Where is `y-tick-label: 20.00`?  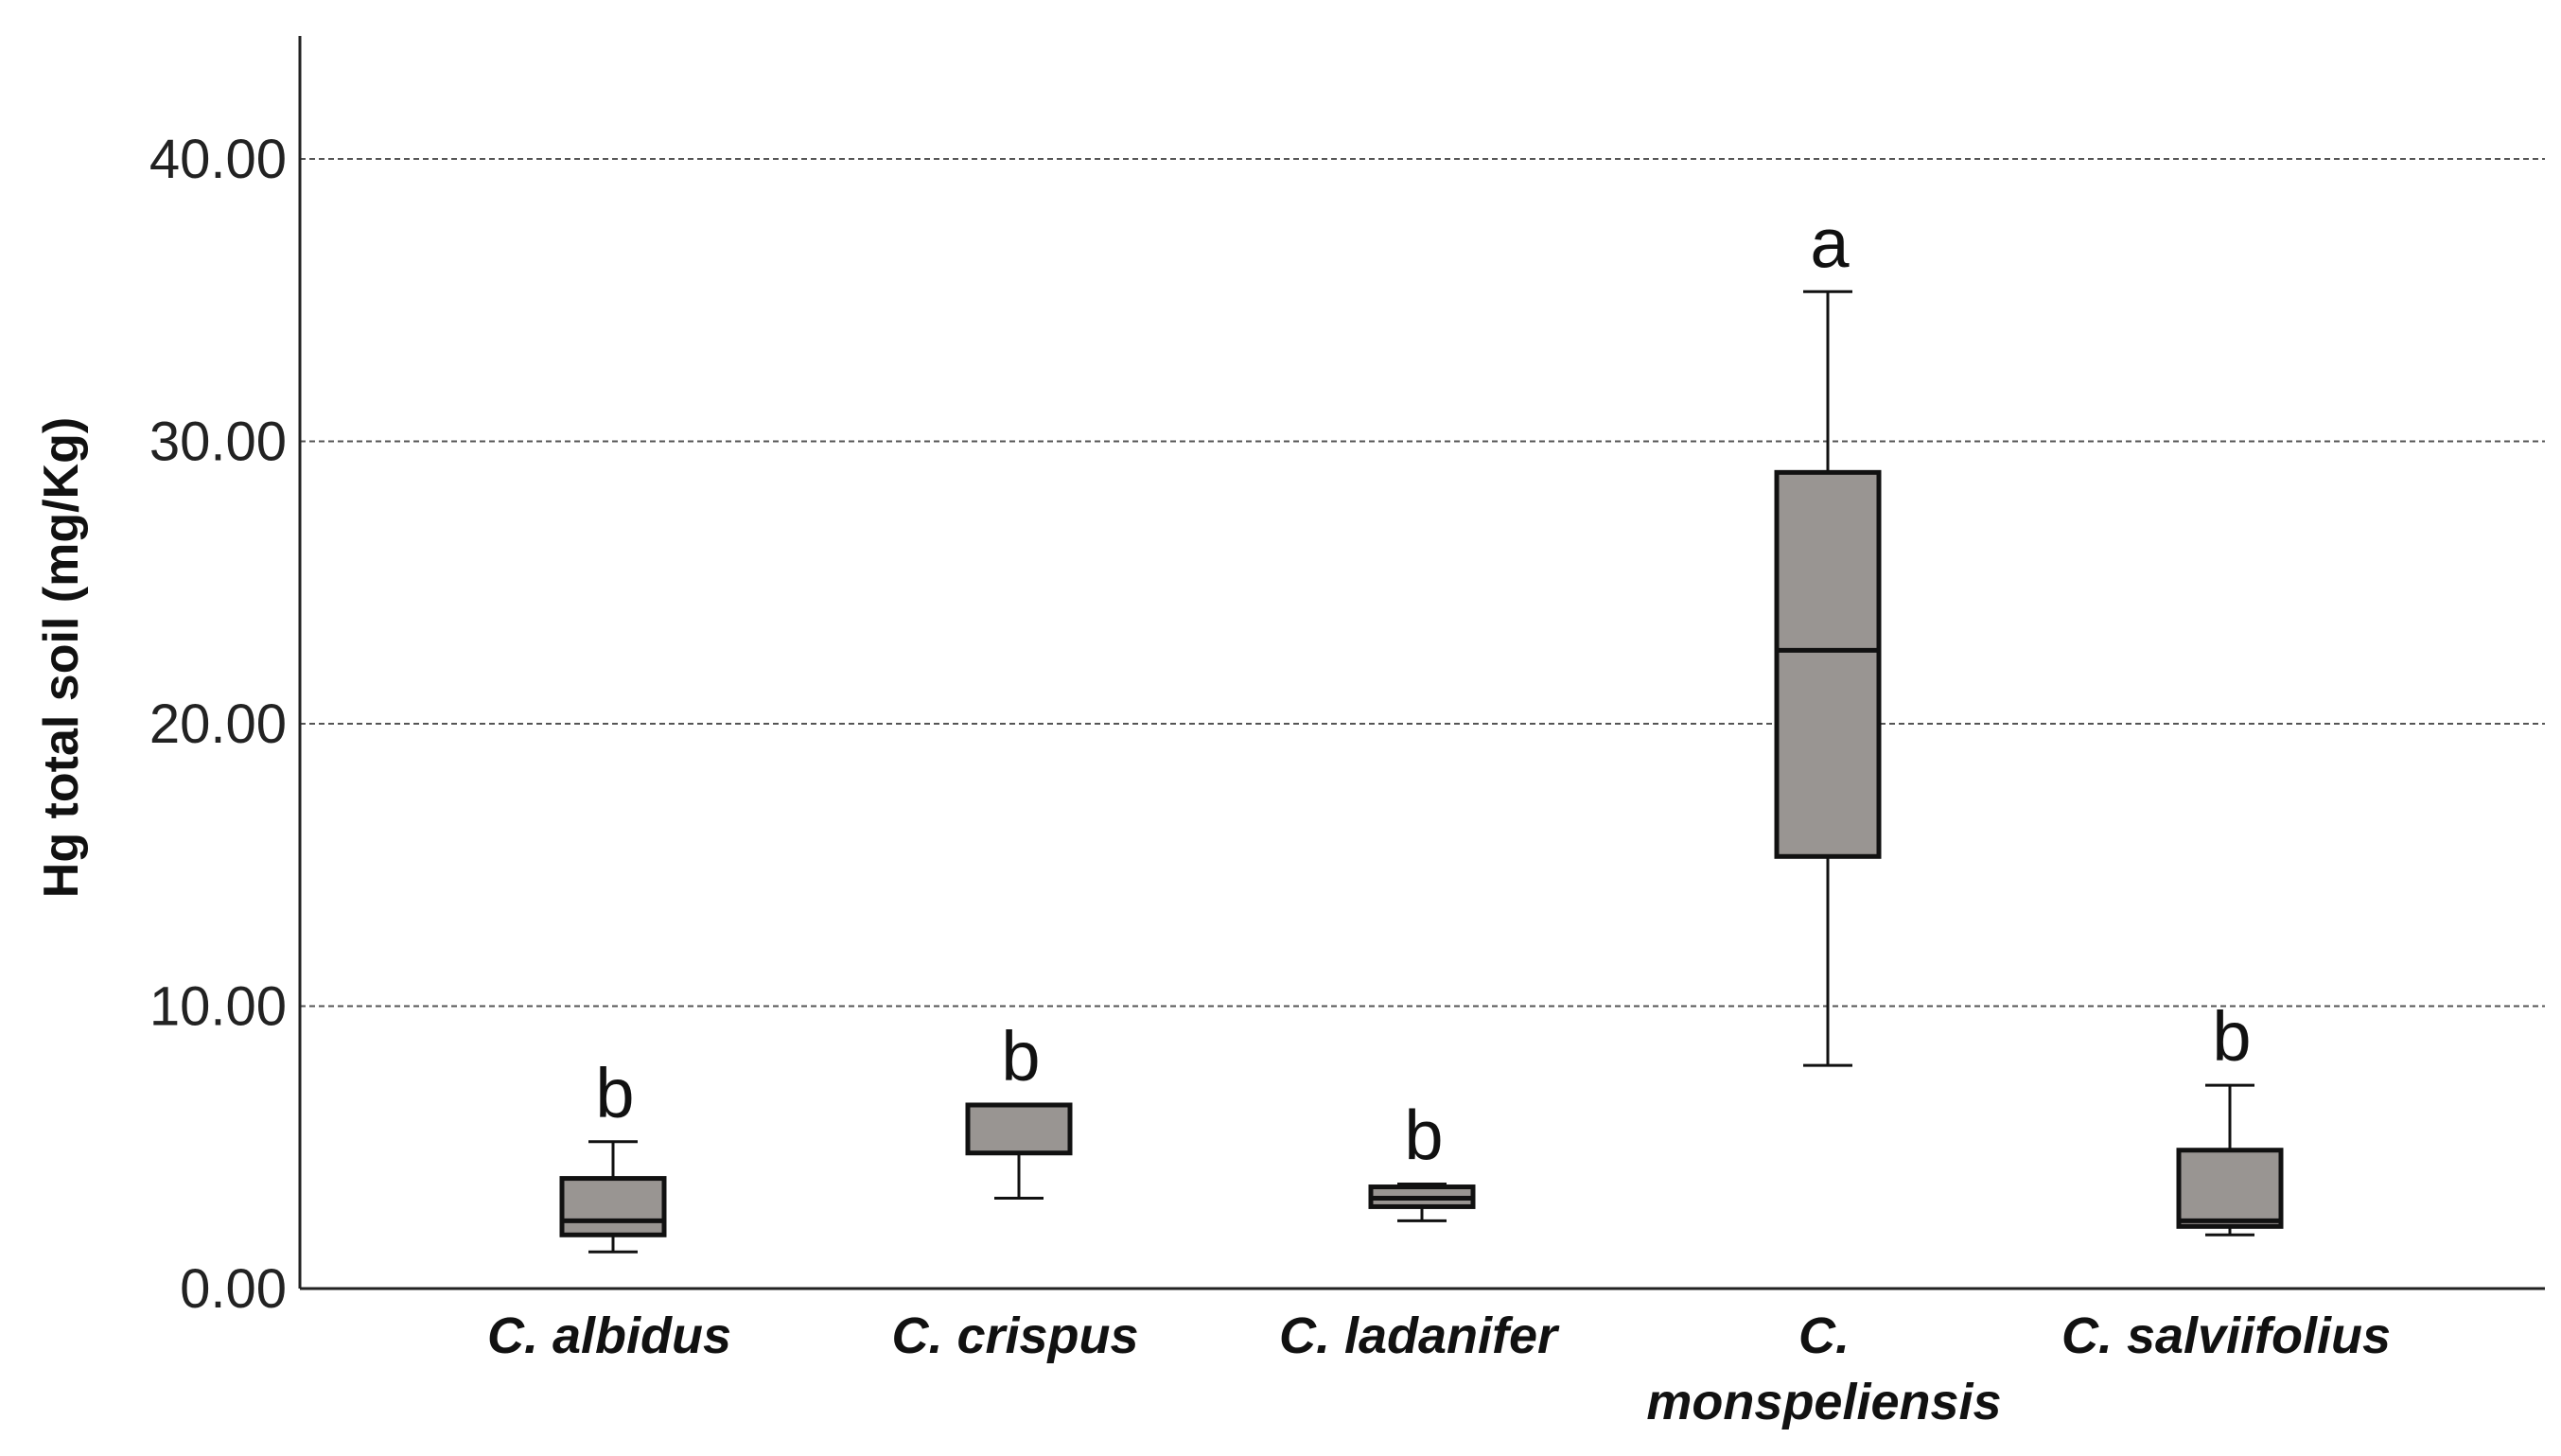
y-tick-label: 20.00 is located at coordinates (218, 724).